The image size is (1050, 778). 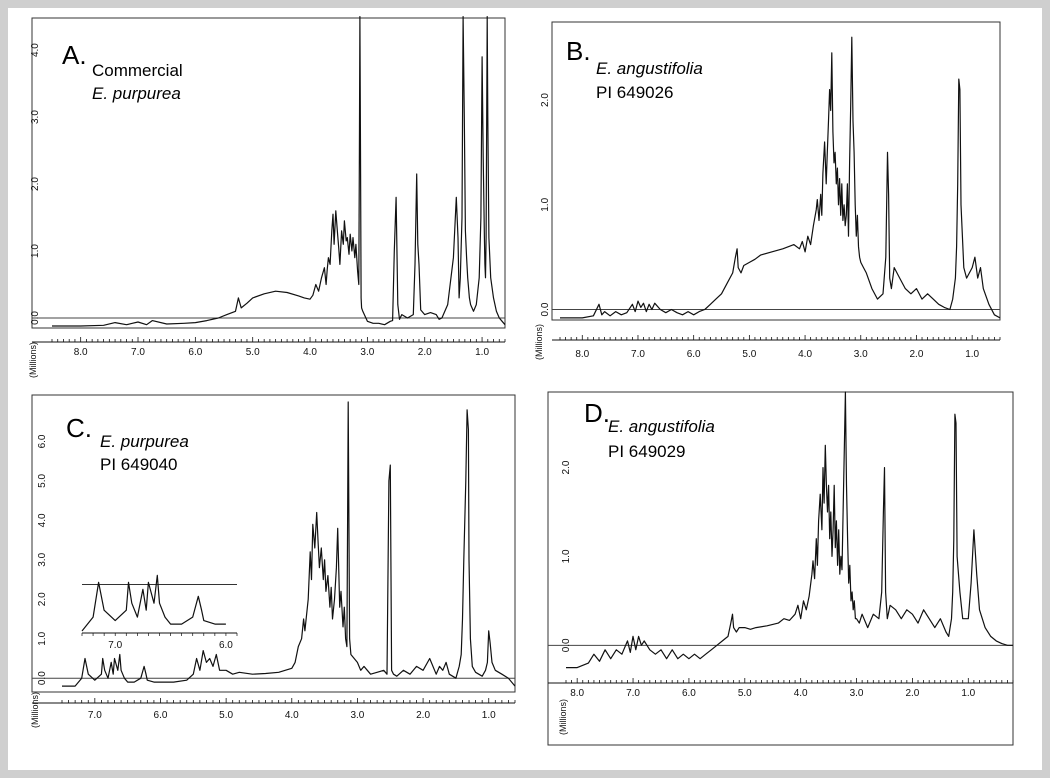 What do you see at coordinates (42, 441) in the screenshot?
I see `y-tick-label: 6.0` at bounding box center [42, 441].